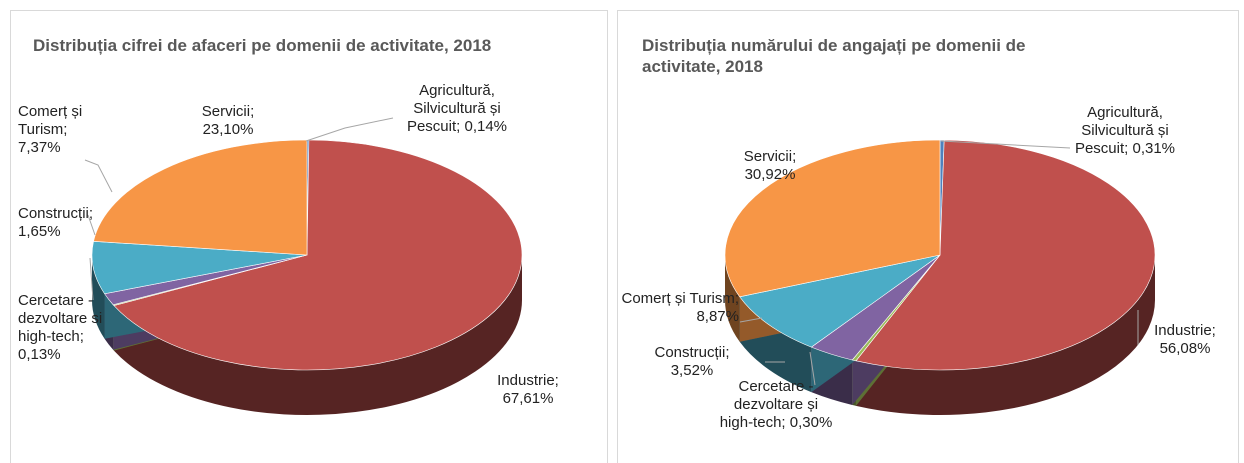  I want to click on data-label: Construcții; 3,52%, so click(692, 362).